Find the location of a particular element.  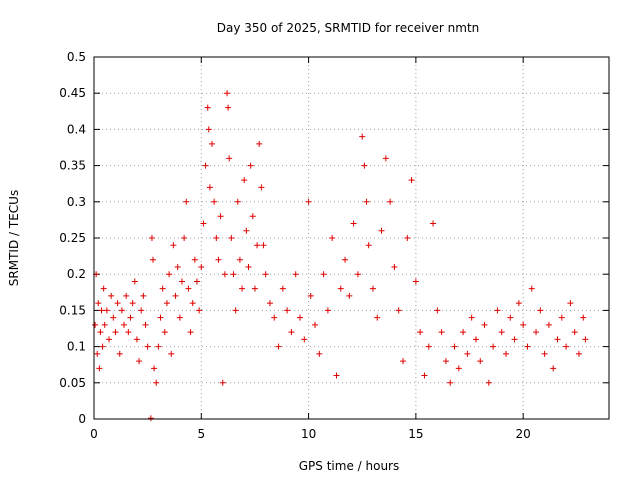

x-tick-label: 0 is located at coordinates (94, 434).